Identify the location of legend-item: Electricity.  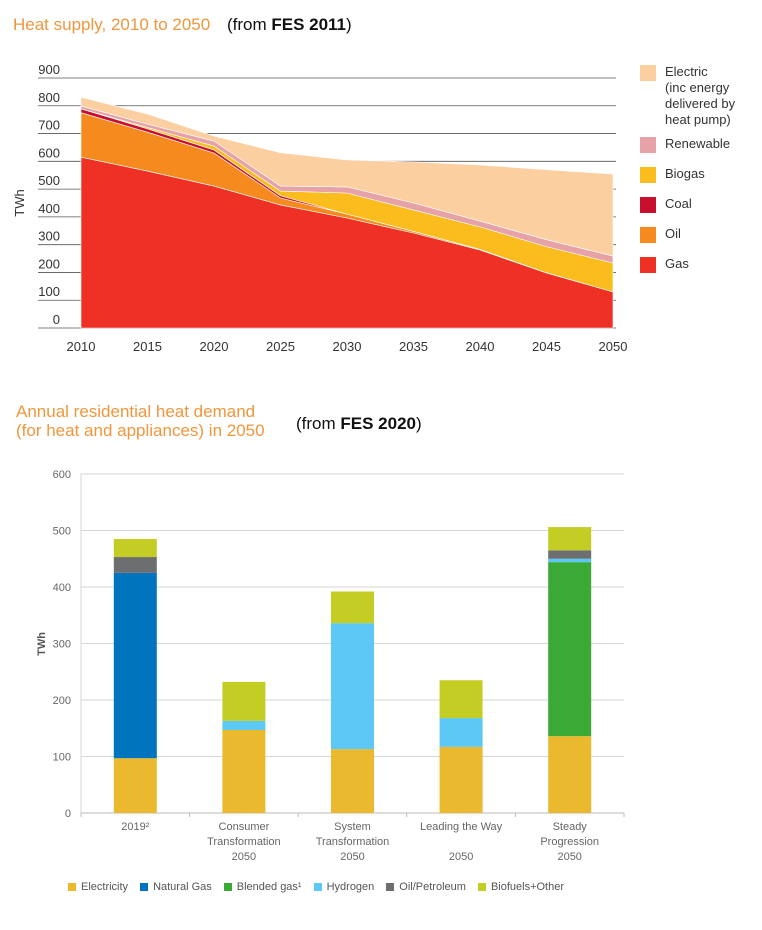
(98, 887).